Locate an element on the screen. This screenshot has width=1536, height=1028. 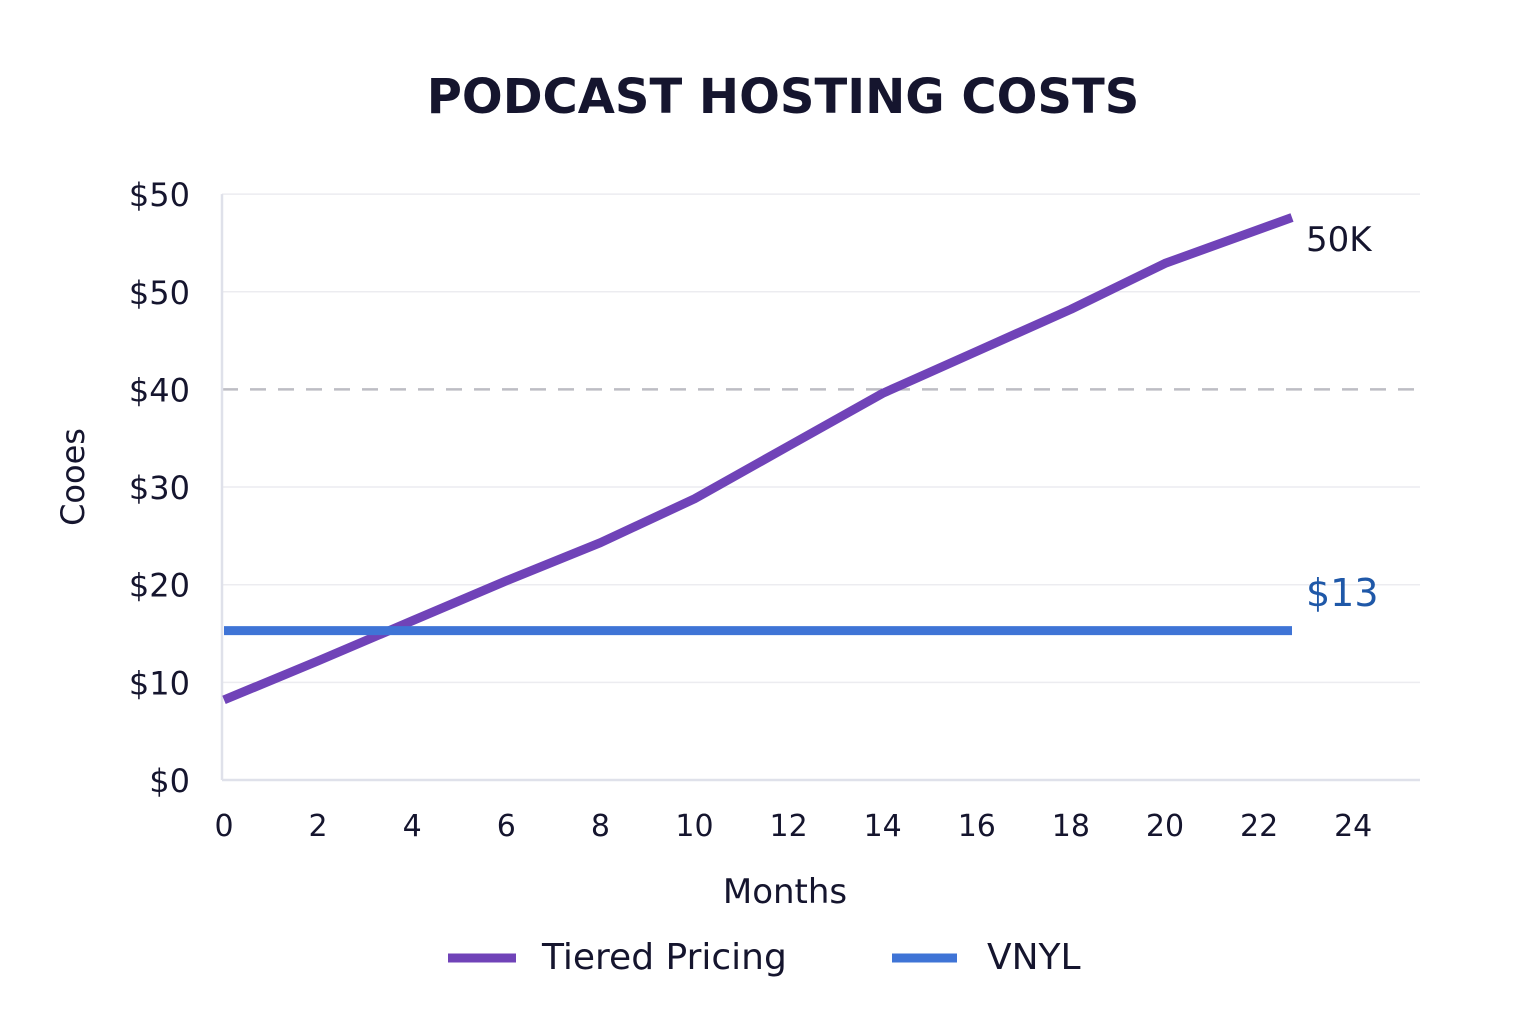
x-tick-label: 16 is located at coordinates (977, 826).